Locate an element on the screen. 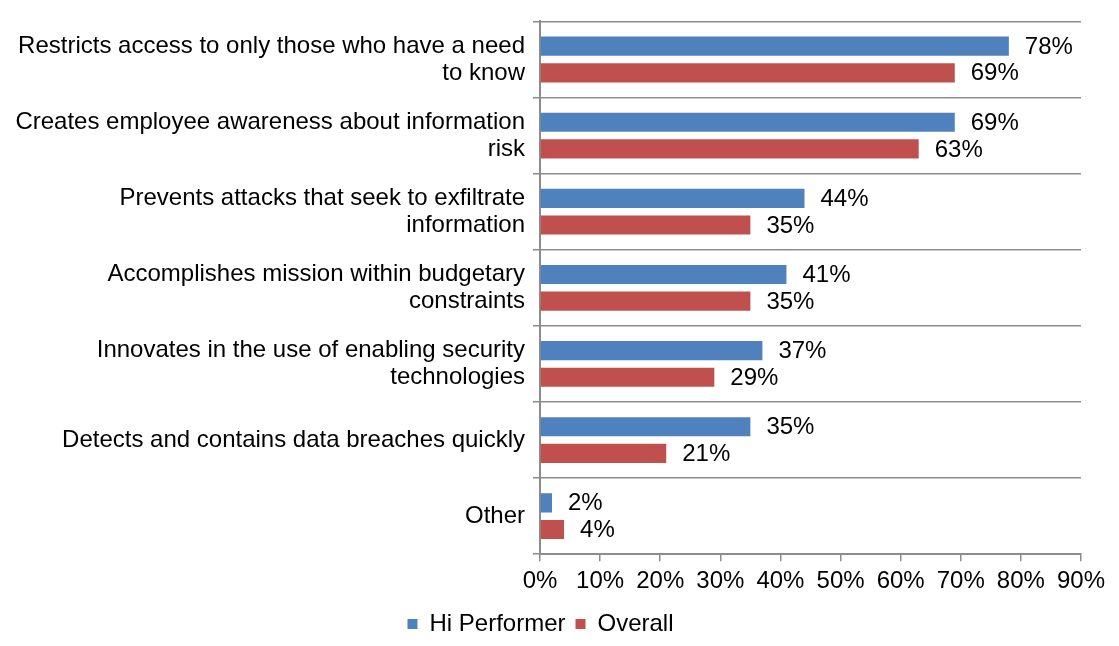 The height and width of the screenshot is (646, 1119). data-label: 21% is located at coordinates (706, 452).